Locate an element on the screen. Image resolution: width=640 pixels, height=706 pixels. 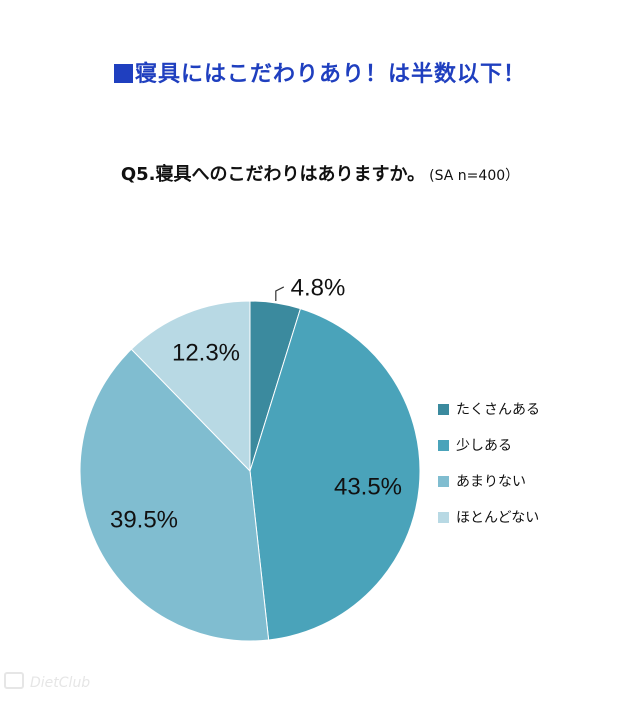
legend-swatch-amari-nai is located at coordinates (443, 481).